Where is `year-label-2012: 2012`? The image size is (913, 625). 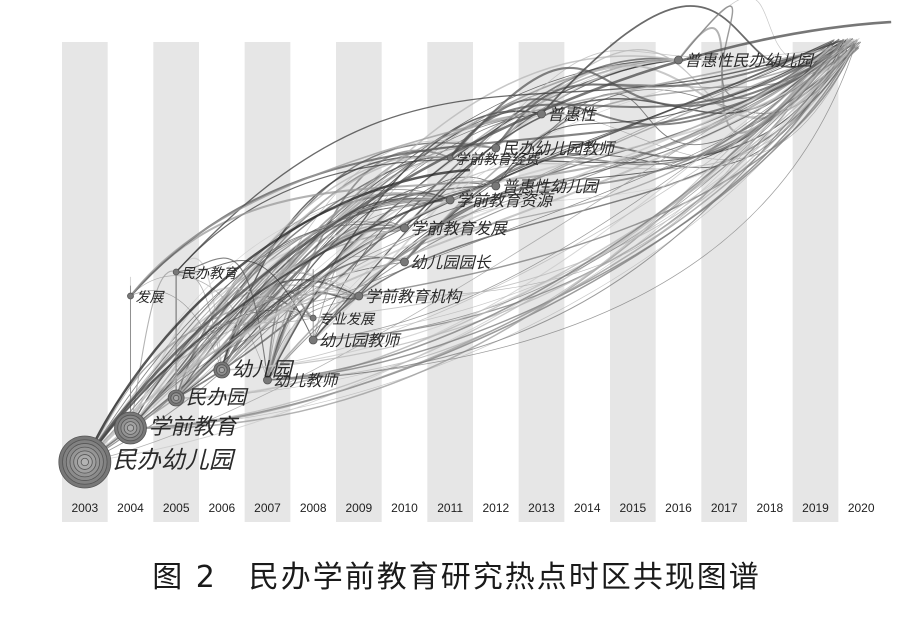 year-label-2012: 2012 is located at coordinates (495, 508).